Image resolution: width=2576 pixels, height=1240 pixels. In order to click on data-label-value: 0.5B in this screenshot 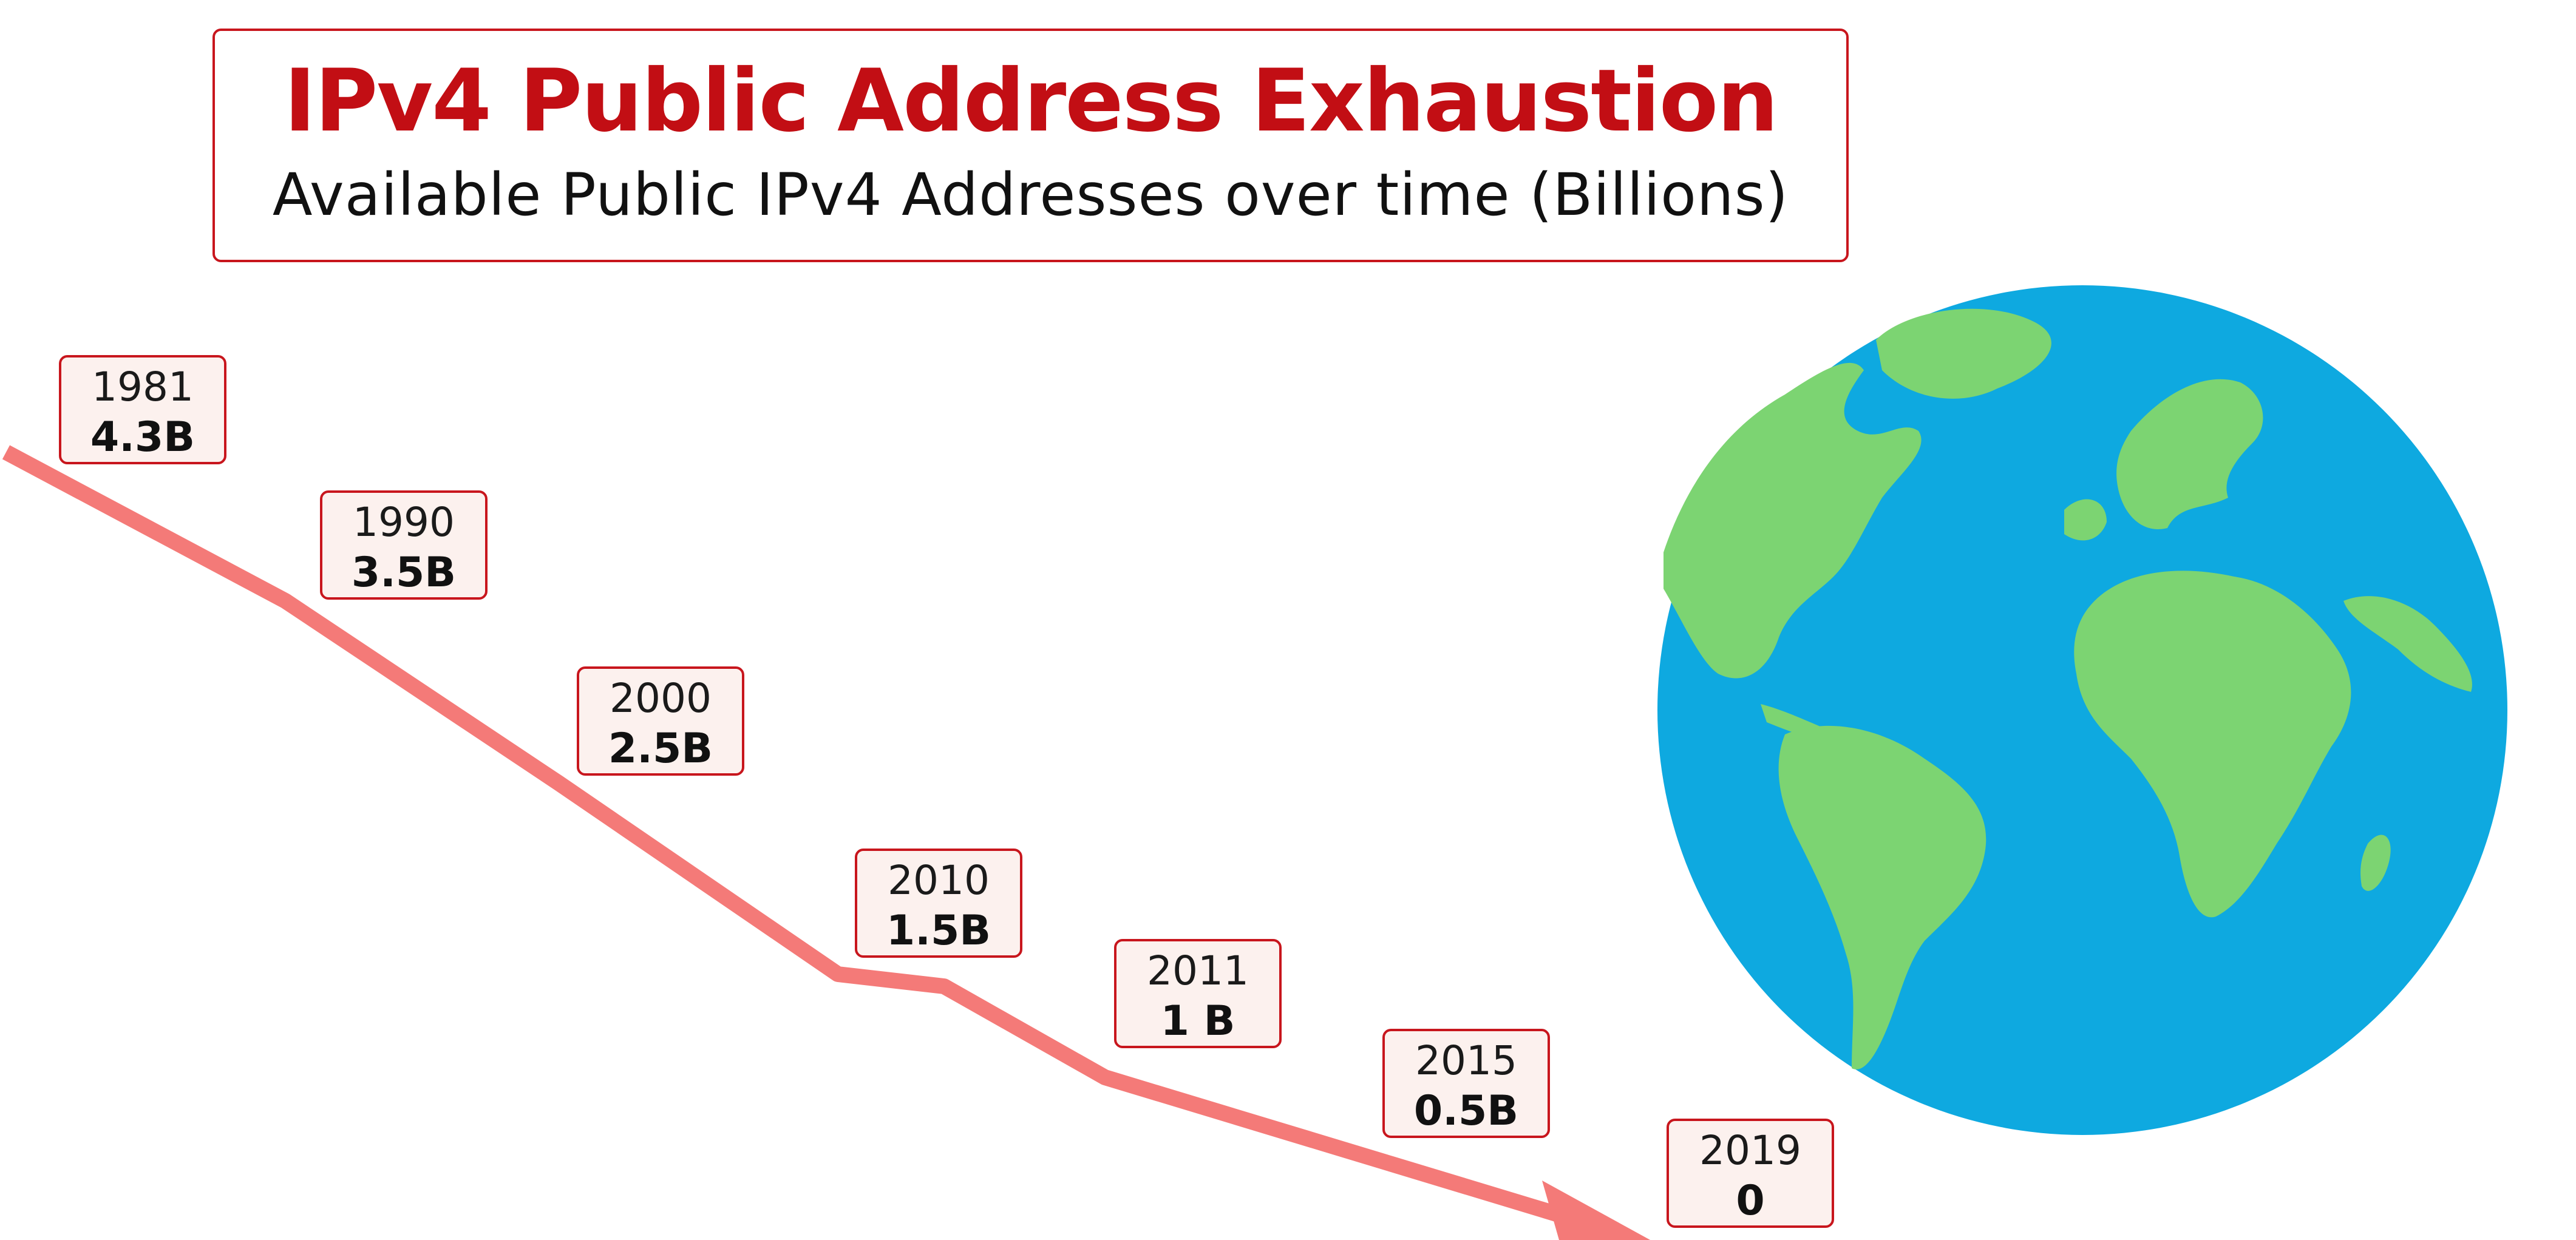, I will do `click(1466, 1110)`.